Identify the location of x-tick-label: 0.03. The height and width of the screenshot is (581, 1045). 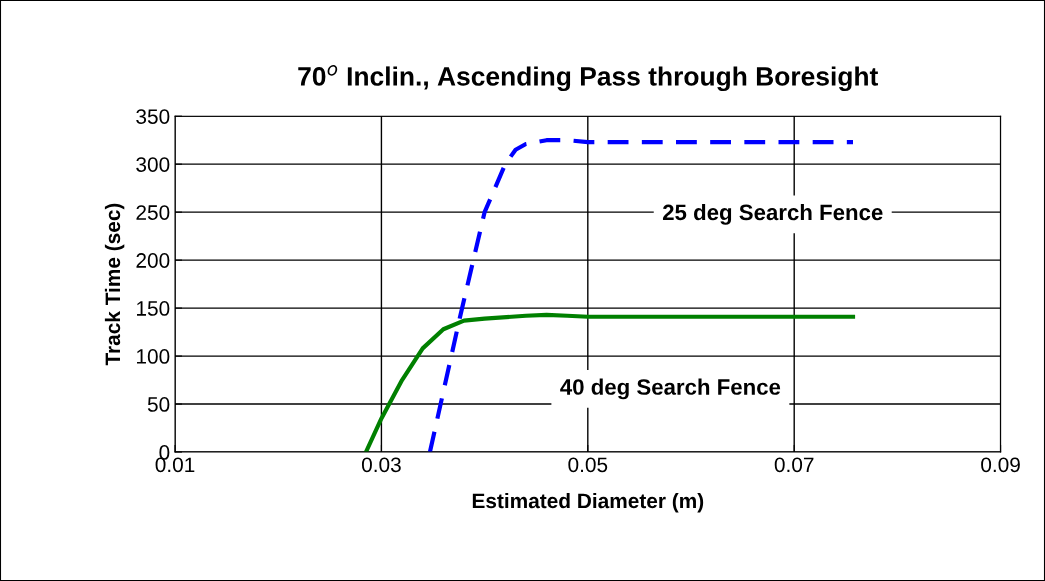
(381, 465).